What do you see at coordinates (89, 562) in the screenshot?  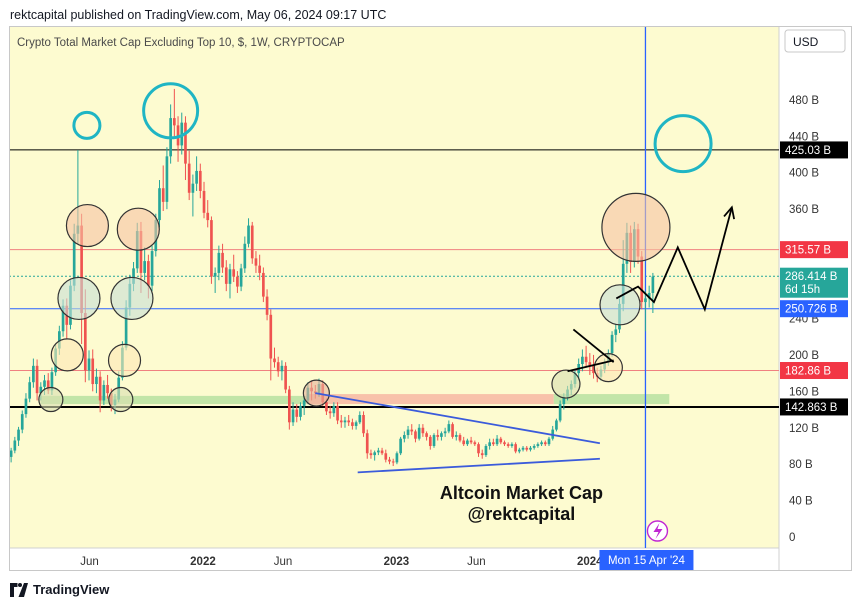 I see `x-tick-label: Jun` at bounding box center [89, 562].